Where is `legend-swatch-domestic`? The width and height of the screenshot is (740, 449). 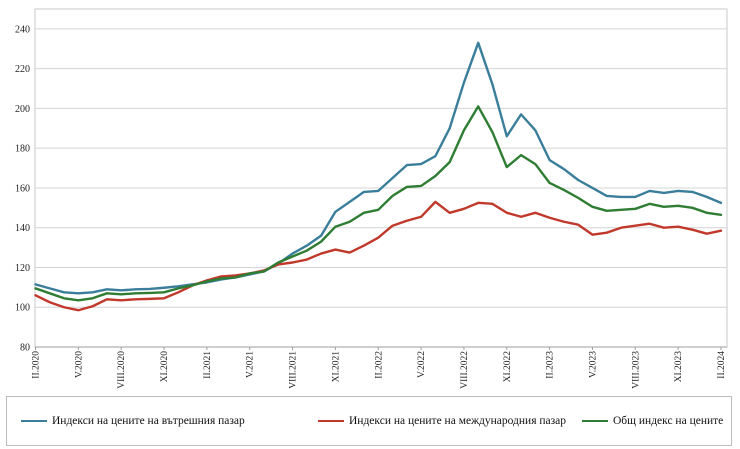 legend-swatch-domestic is located at coordinates (34, 421).